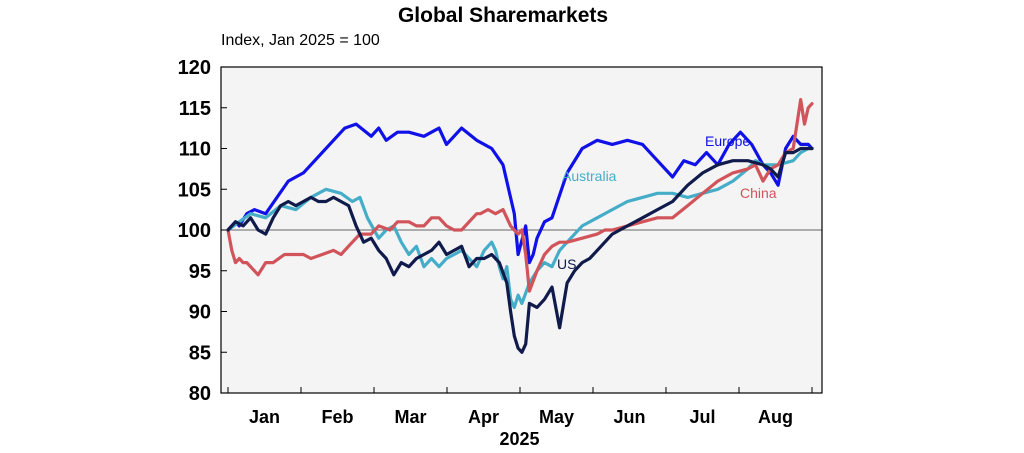 The width and height of the screenshot is (1024, 453). What do you see at coordinates (200, 353) in the screenshot?
I see `y-tick-label: 85` at bounding box center [200, 353].